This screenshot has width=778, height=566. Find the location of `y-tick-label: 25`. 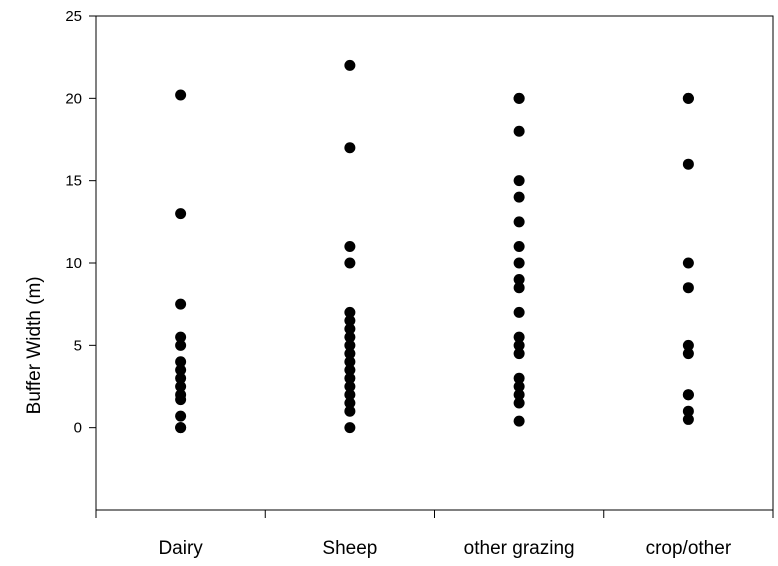

y-tick-label: 25 is located at coordinates (73, 16).